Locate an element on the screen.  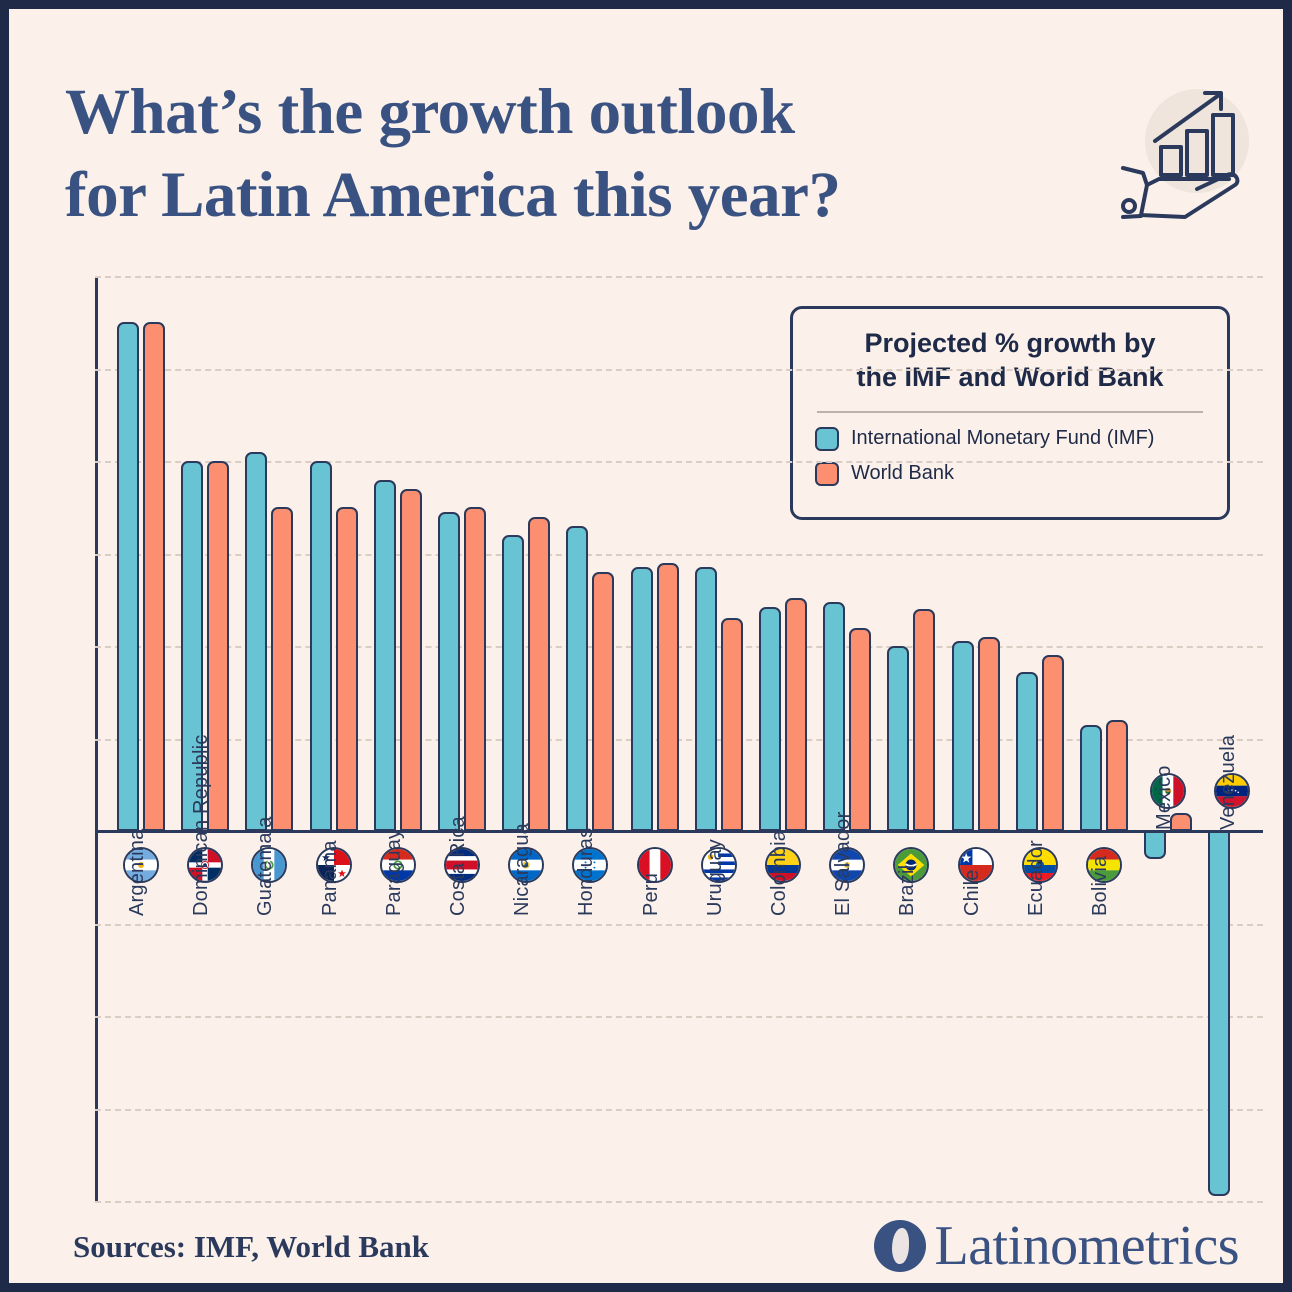
flag-venezuela-icon is located at coordinates (1232, 791).